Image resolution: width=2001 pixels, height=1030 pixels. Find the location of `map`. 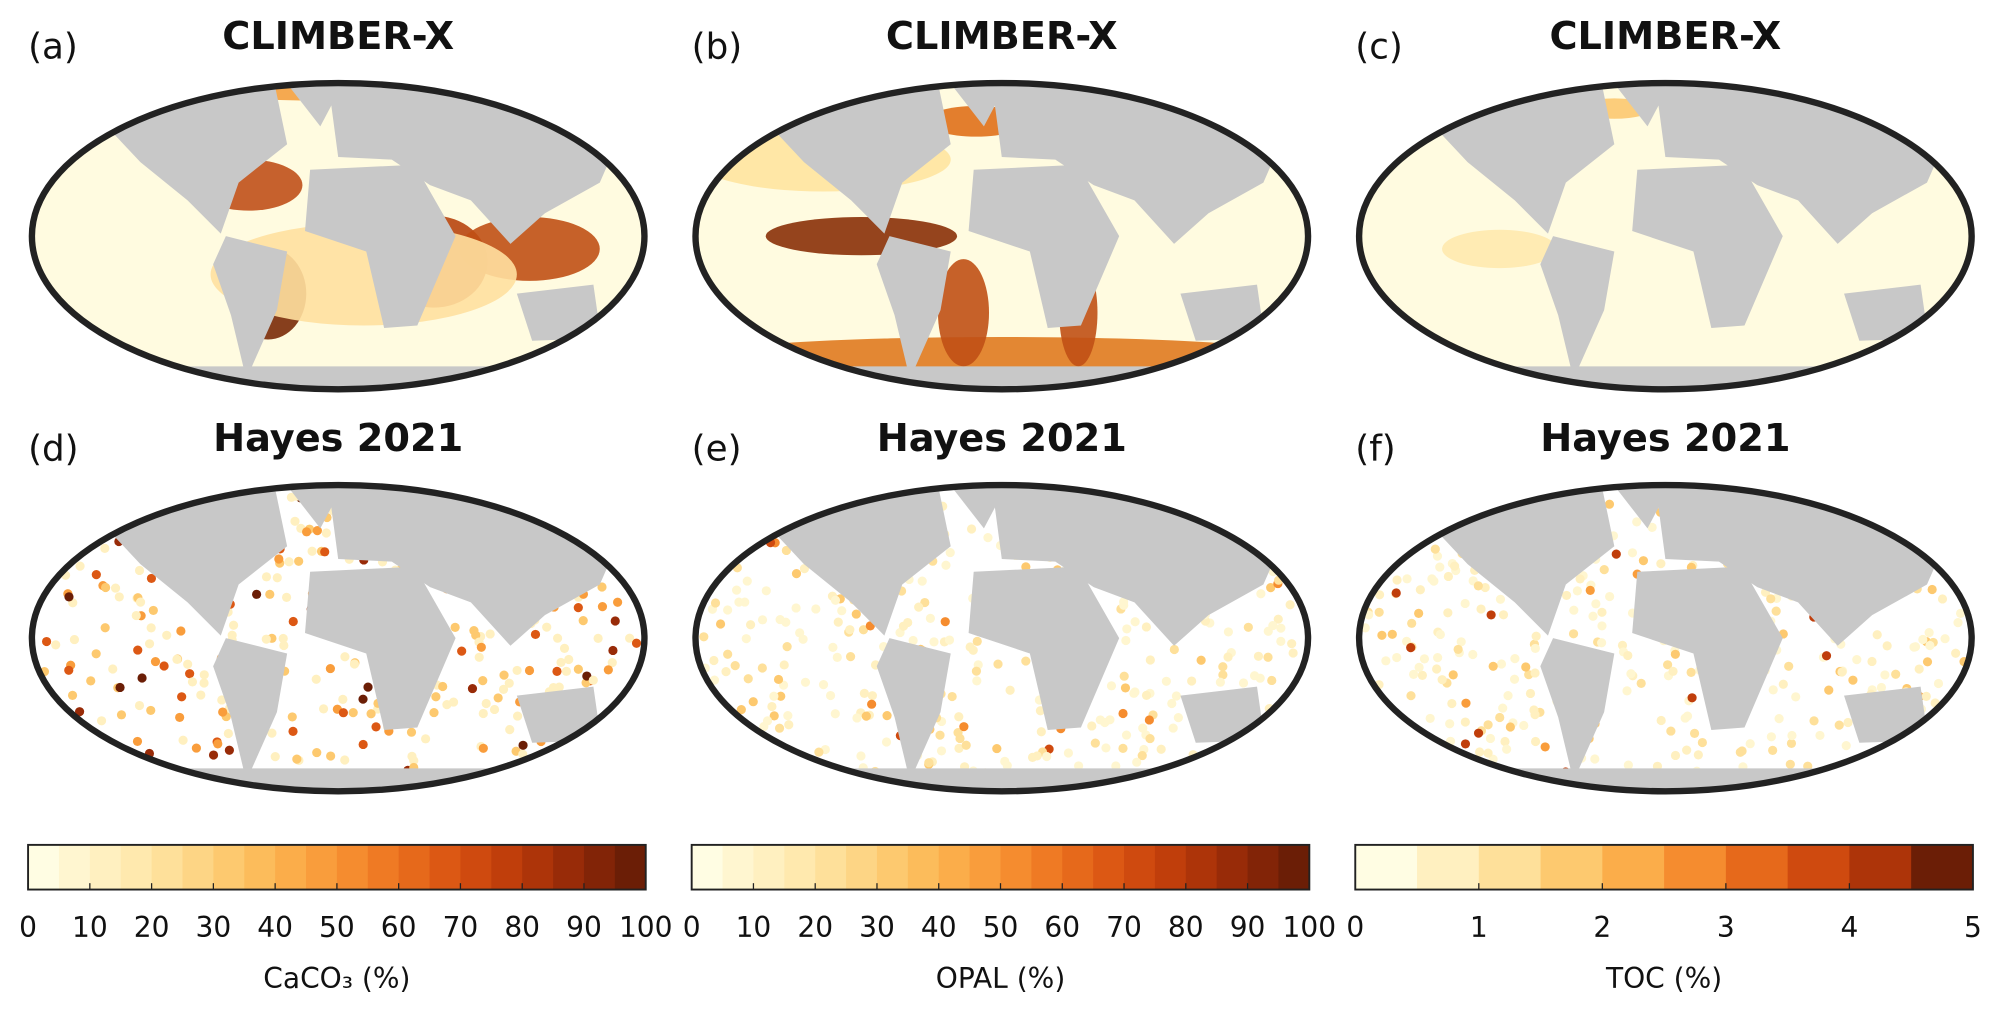

map is located at coordinates (1665, 236).